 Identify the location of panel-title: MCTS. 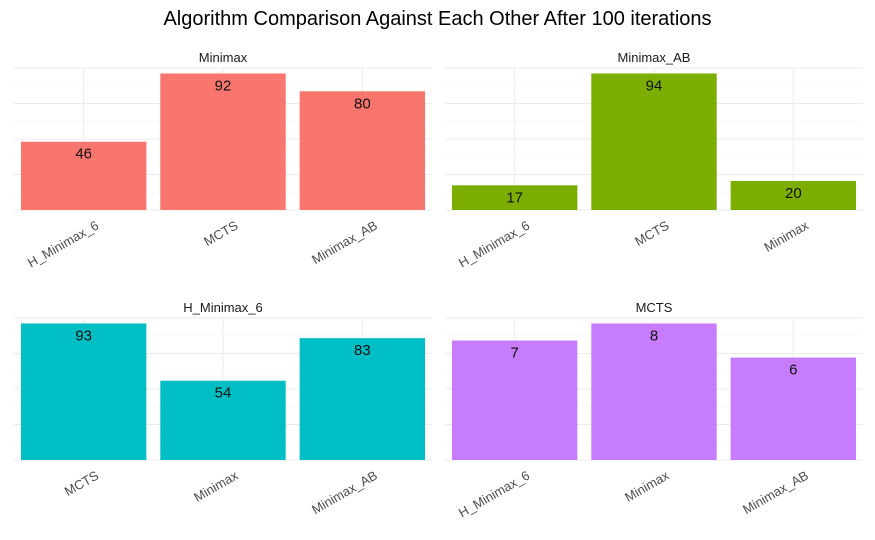
(654, 307).